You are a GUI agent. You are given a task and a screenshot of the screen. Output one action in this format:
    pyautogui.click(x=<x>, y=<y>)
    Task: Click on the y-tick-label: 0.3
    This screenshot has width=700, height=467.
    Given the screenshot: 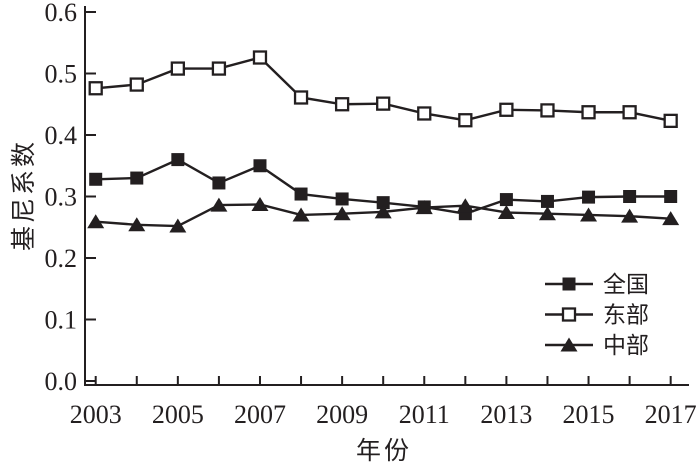 What is the action you would take?
    pyautogui.click(x=61, y=197)
    